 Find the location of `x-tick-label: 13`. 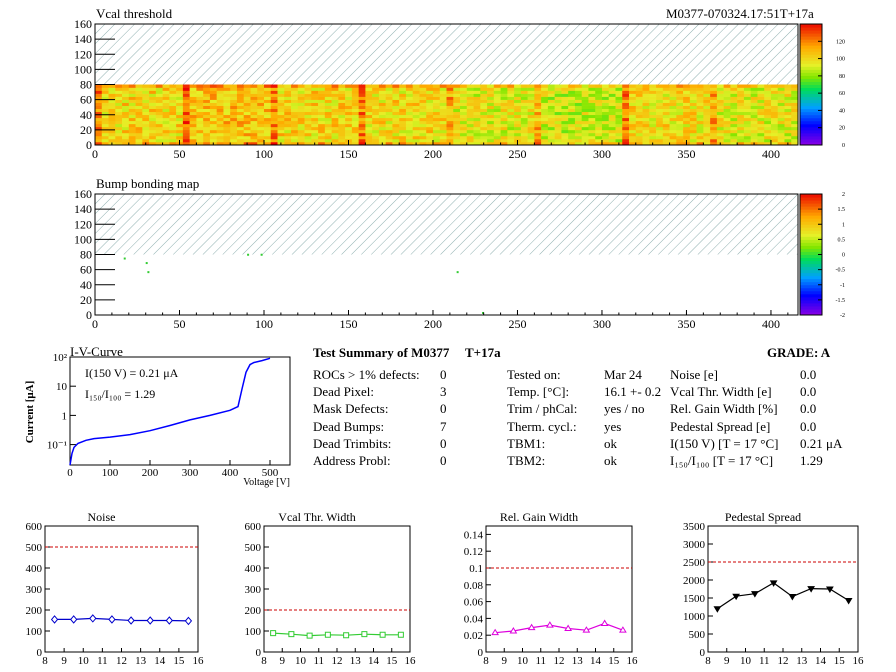

x-tick-label: 13 is located at coordinates (802, 661).